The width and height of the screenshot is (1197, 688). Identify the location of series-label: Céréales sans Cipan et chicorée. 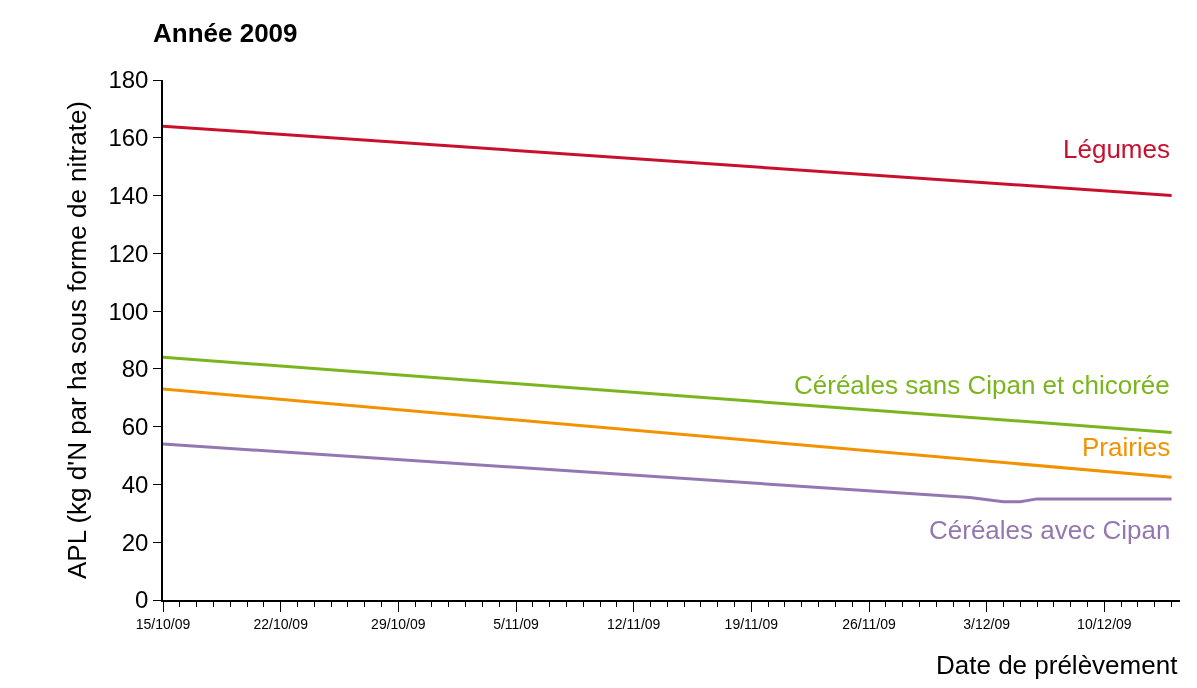
(982, 385).